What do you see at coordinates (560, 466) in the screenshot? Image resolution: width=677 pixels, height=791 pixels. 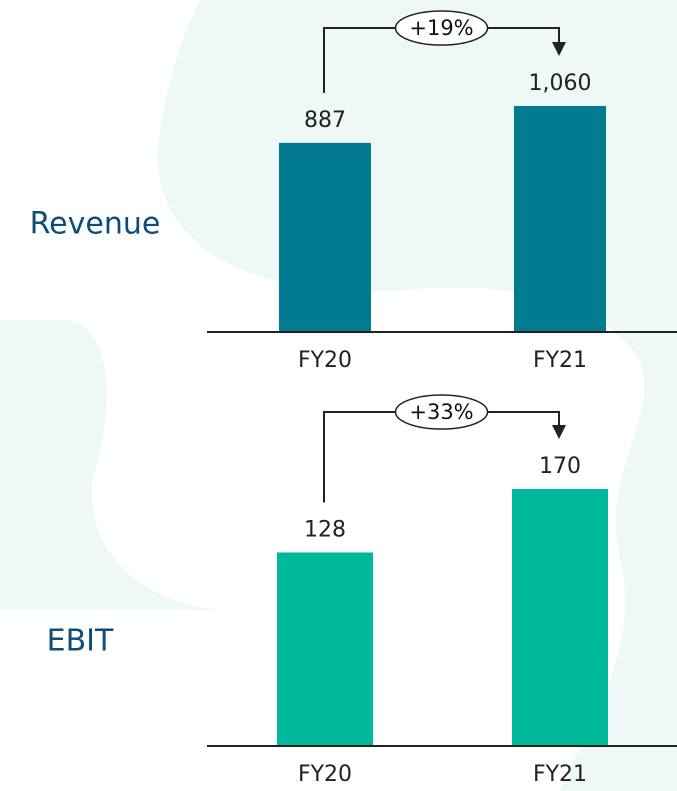 I see `value-label: 170` at bounding box center [560, 466].